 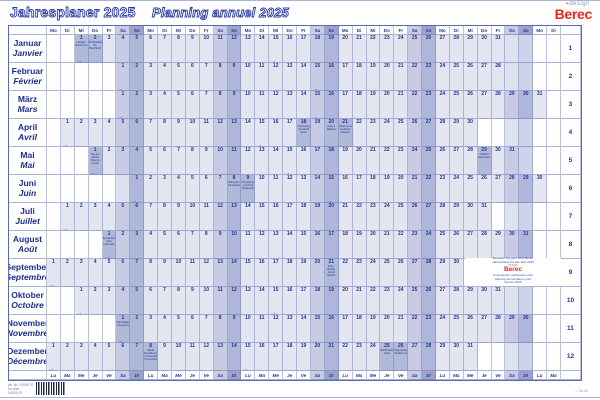 I want to click on day-number: 23, so click(x=373, y=122).